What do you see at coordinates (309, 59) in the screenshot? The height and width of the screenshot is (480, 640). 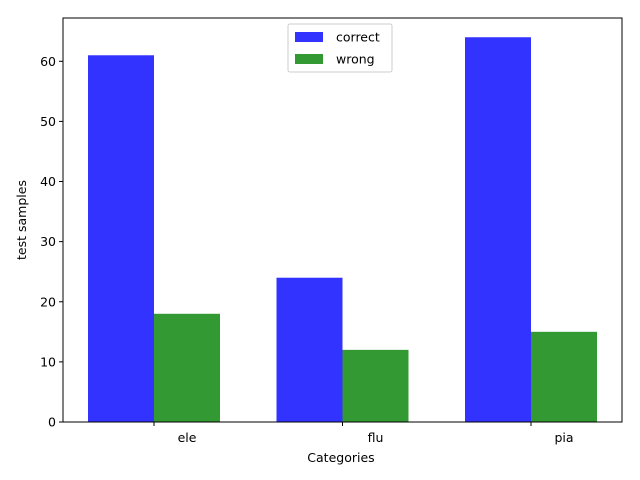 I see `legend-swatch-wrong` at bounding box center [309, 59].